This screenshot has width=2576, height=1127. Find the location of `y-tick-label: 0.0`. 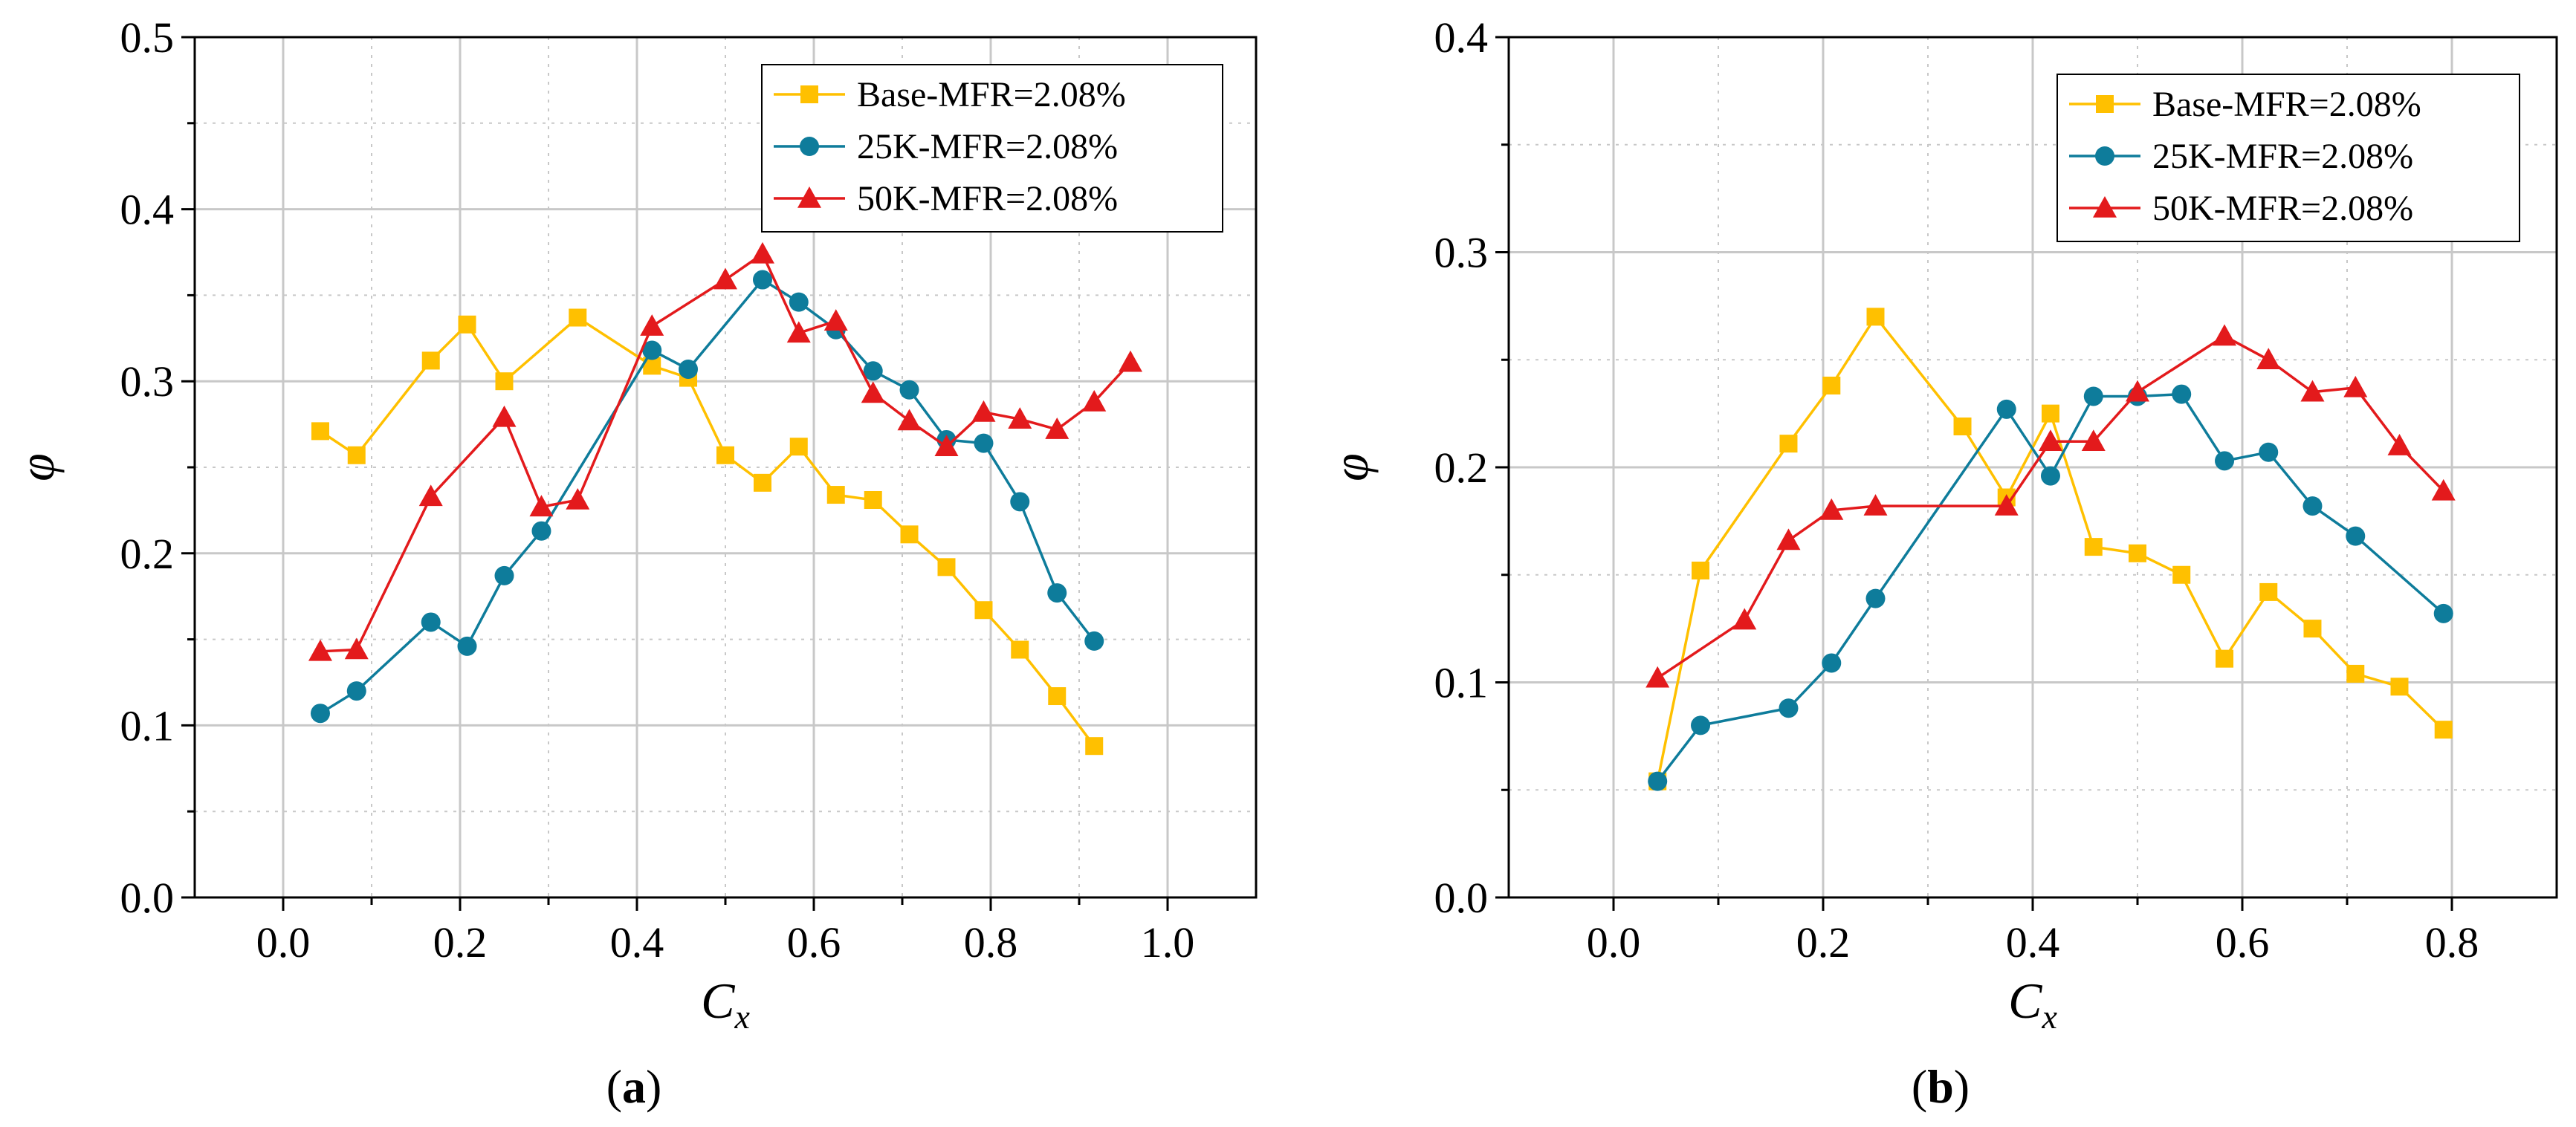

y-tick-label: 0.0 is located at coordinates (148, 898).